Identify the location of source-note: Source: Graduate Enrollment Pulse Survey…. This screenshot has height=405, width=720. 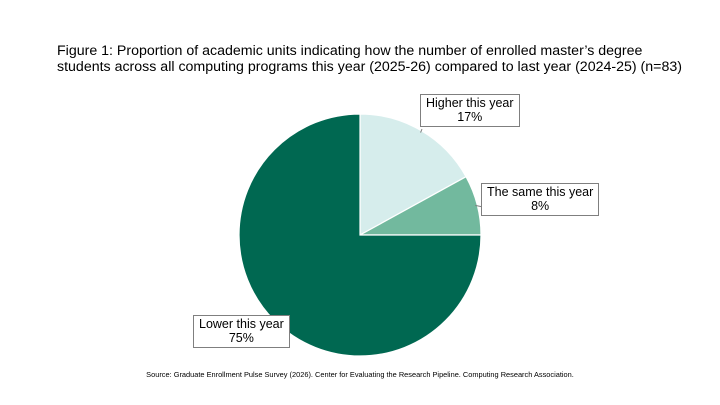
(360, 374).